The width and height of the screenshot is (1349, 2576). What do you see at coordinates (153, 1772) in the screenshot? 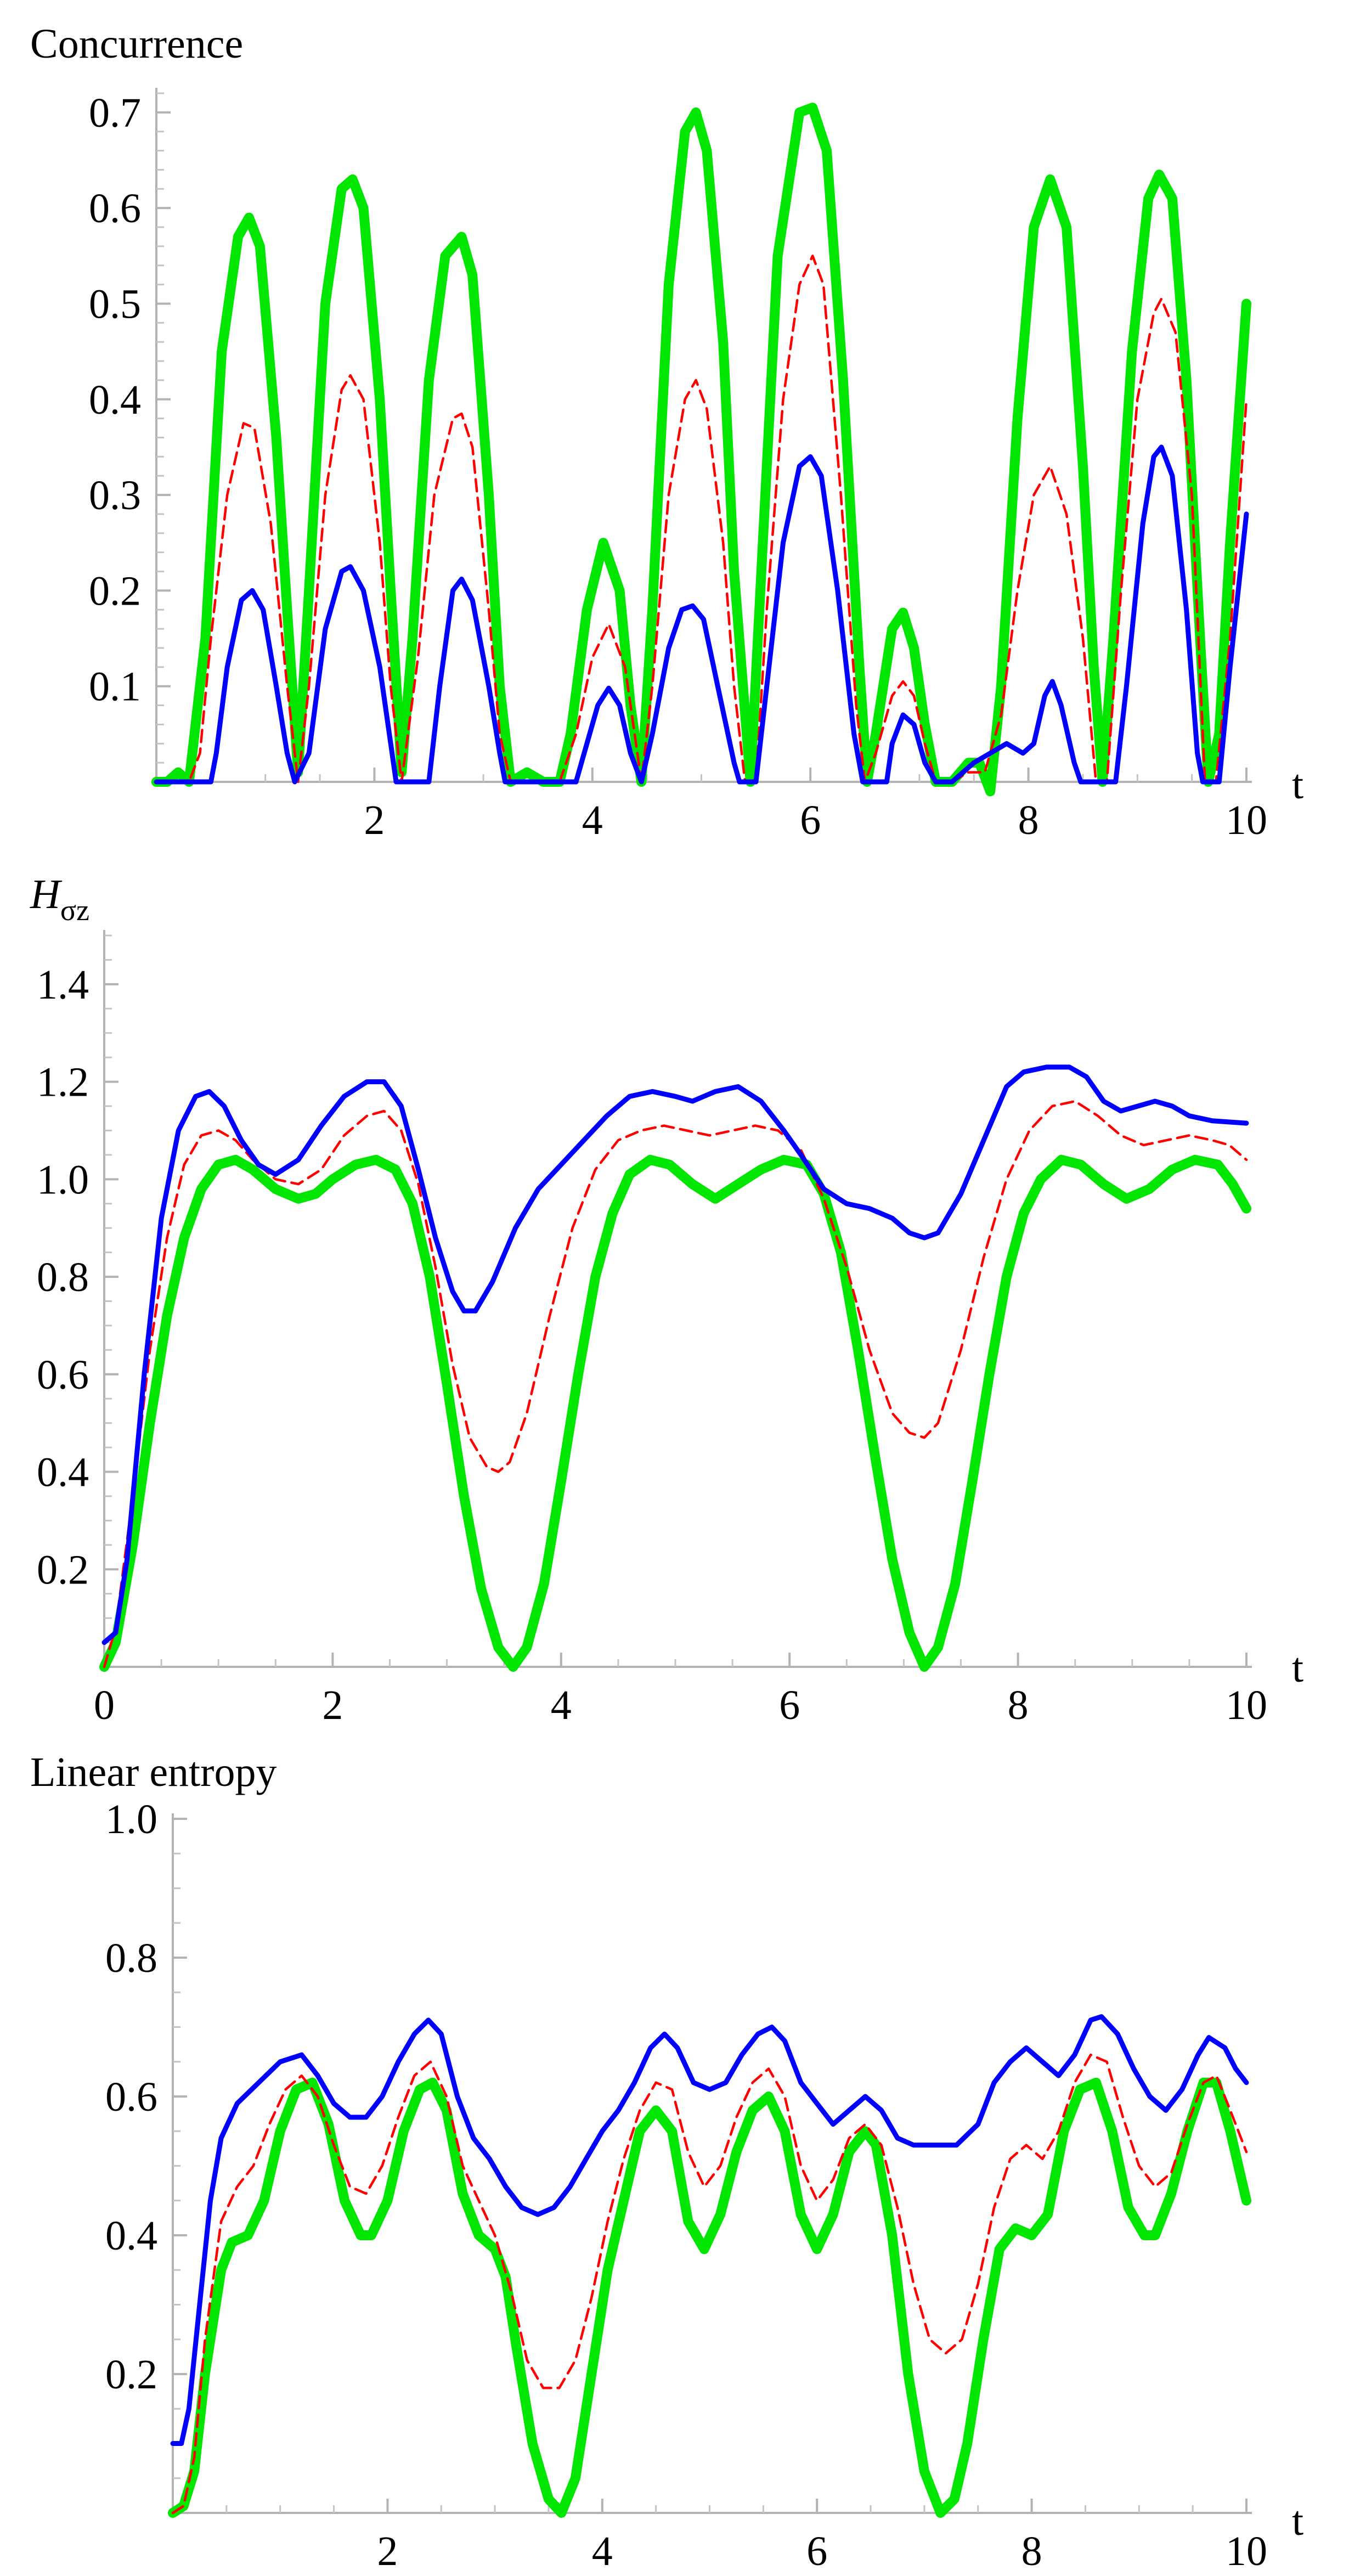
I see `y-axis-title: Linear entropy` at bounding box center [153, 1772].